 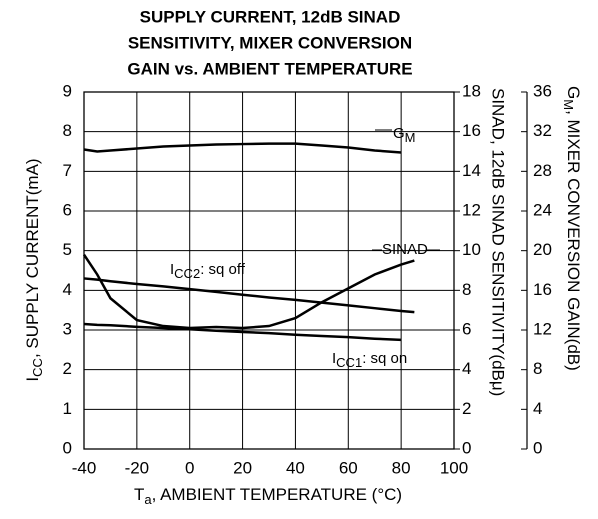 What do you see at coordinates (542, 249) in the screenshot?
I see `y3-tick-label: 20` at bounding box center [542, 249].